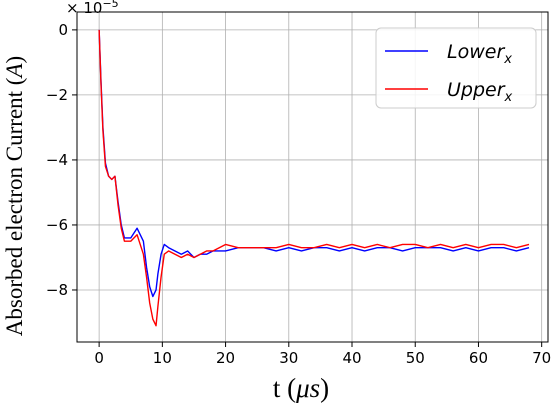 The width and height of the screenshot is (551, 408). What do you see at coordinates (14, 196) in the screenshot?
I see `y-axis-label: Absorbed electron Current (A)` at bounding box center [14, 196].